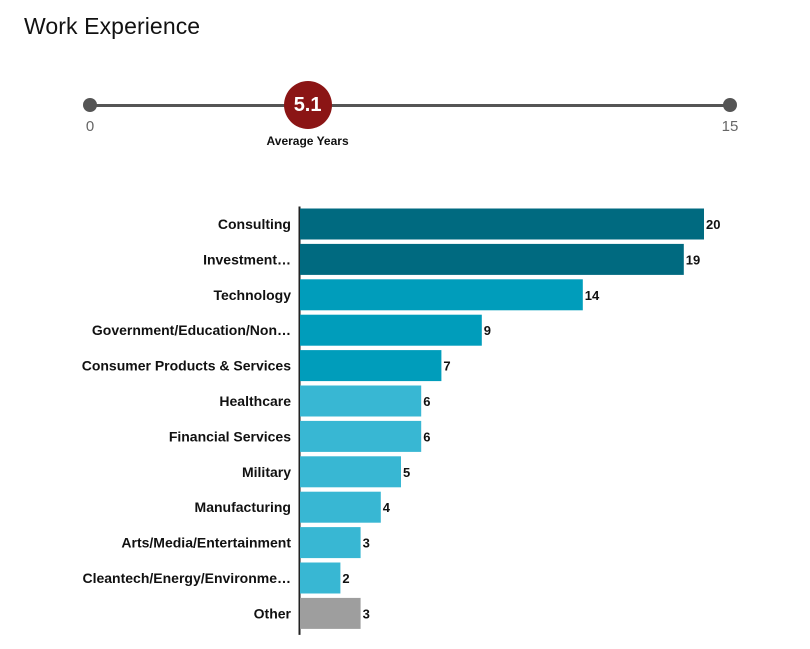  I want to click on category-label-0: Consulting, so click(254, 224).